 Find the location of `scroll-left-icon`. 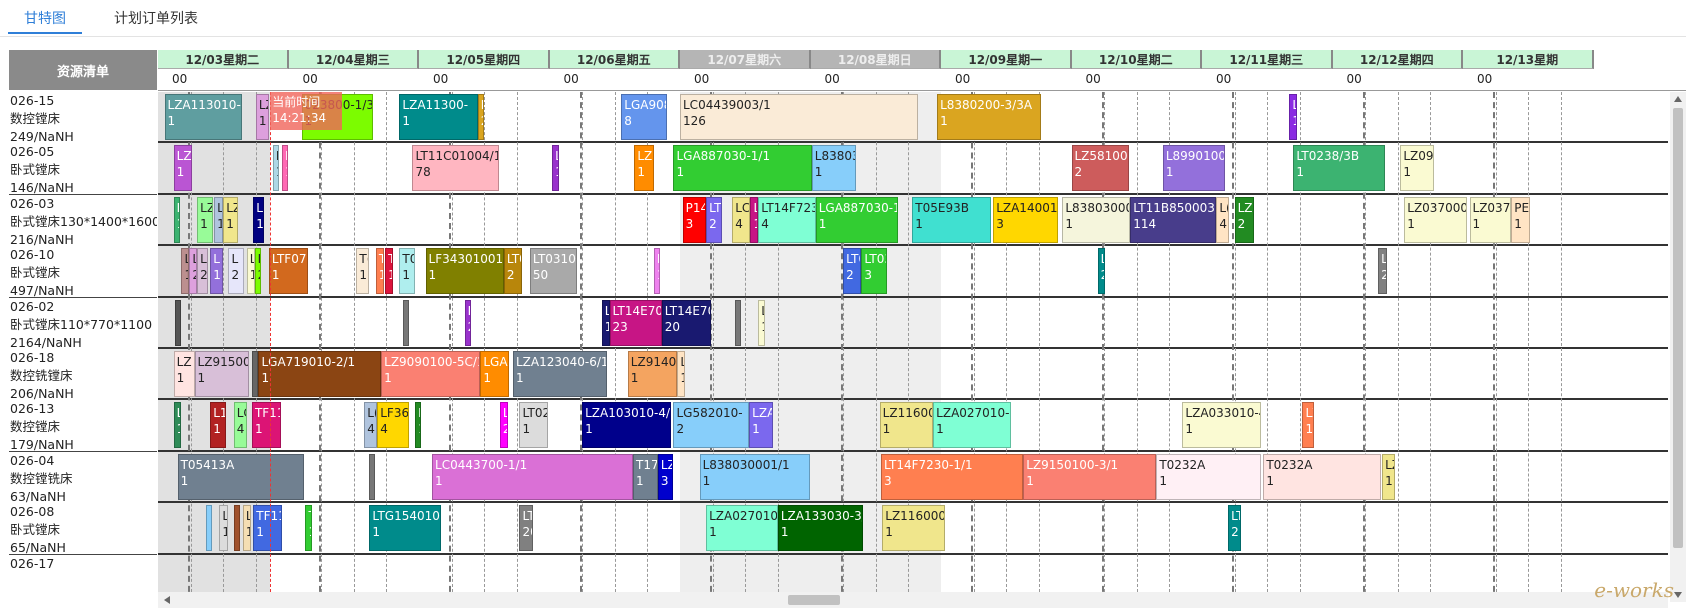

scroll-left-icon is located at coordinates (167, 600).